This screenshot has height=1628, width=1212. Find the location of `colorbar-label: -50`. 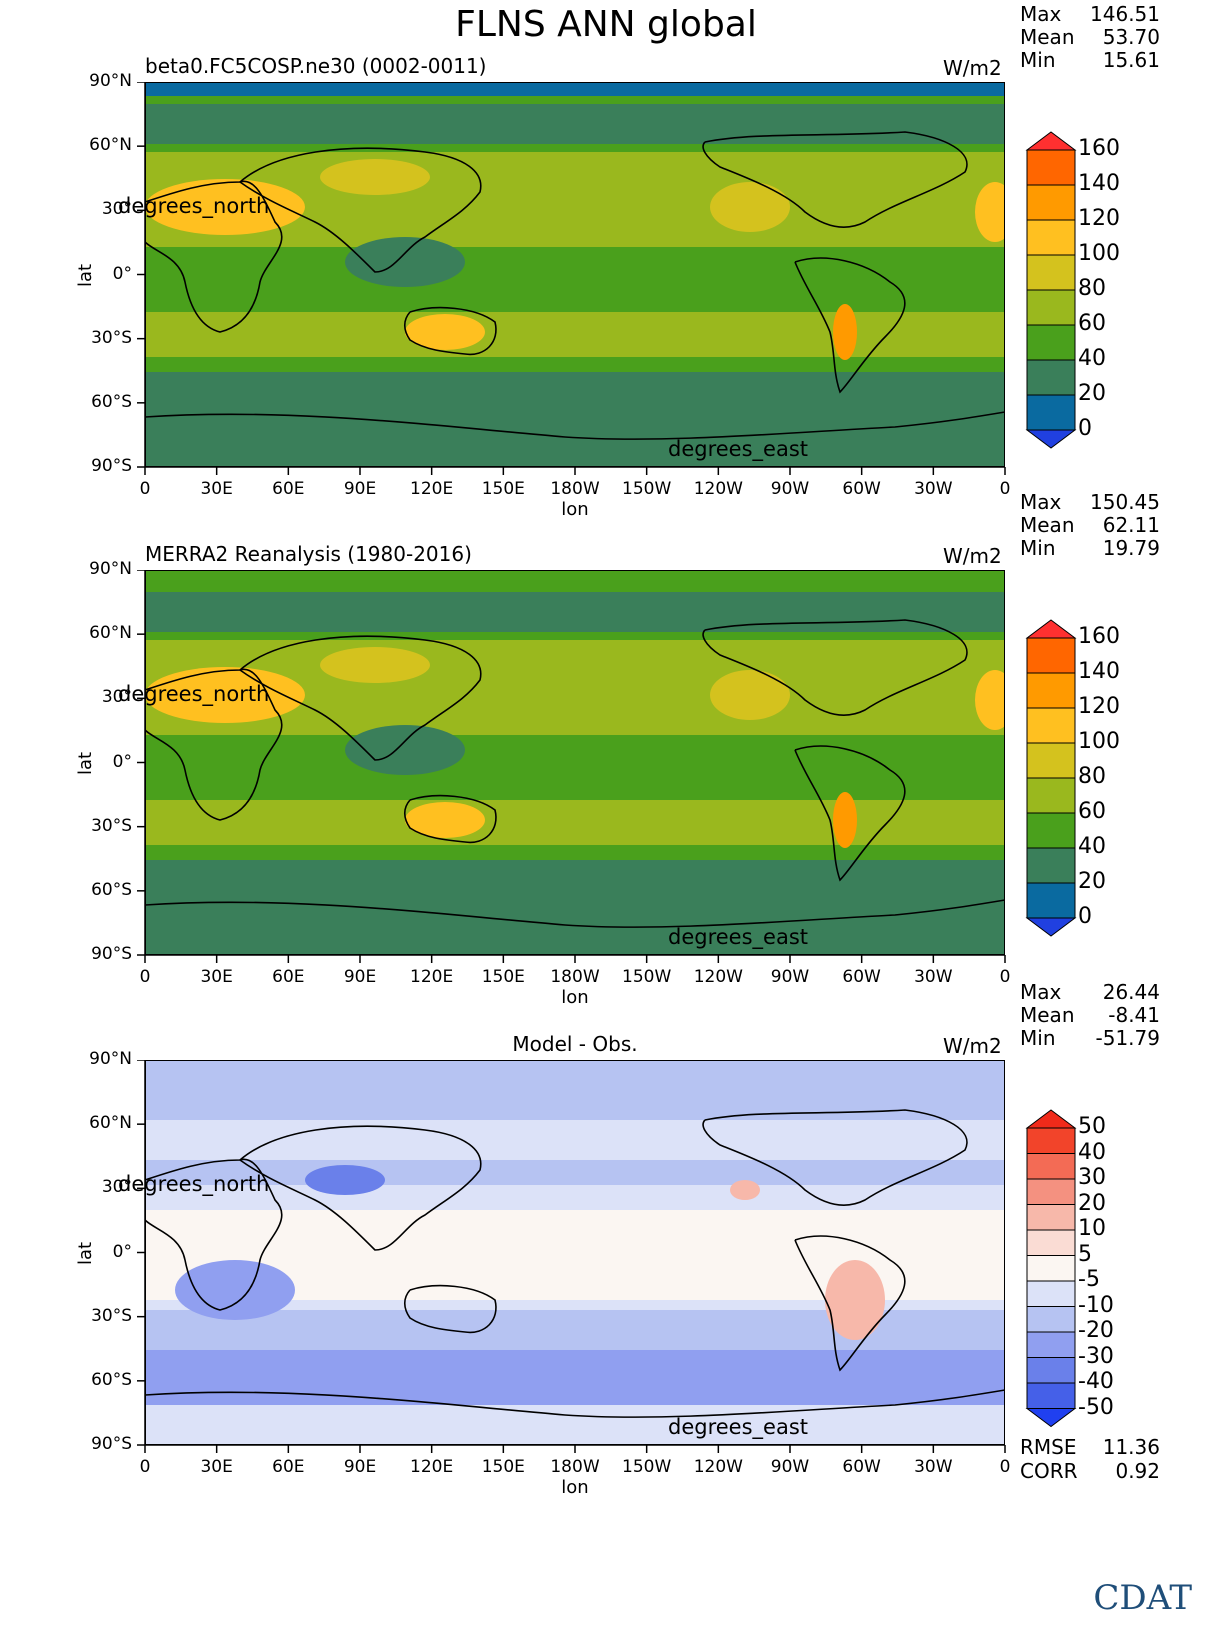

colorbar-label: -50 is located at coordinates (1096, 1407).